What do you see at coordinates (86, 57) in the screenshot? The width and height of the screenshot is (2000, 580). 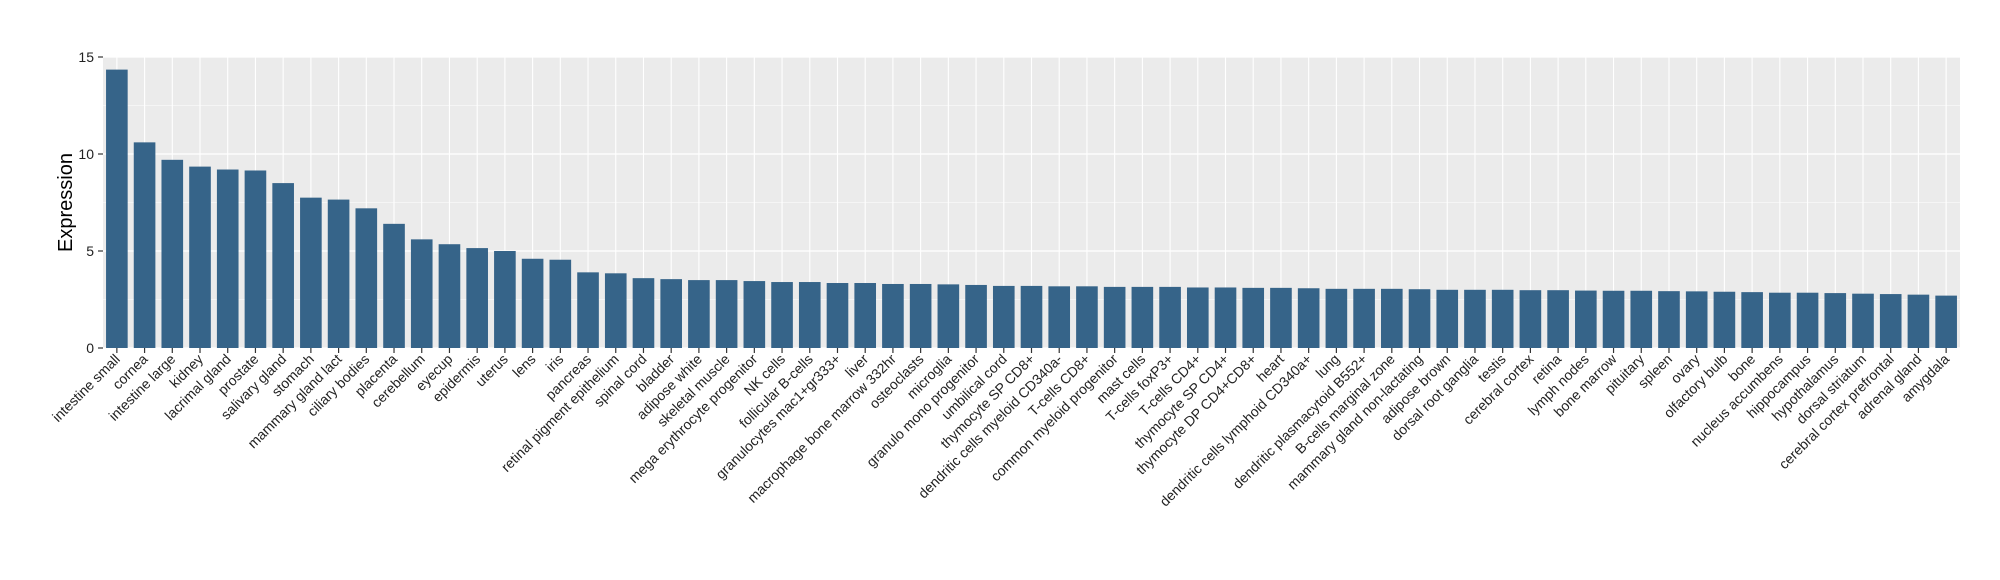 I see `y-tick-label: 15` at bounding box center [86, 57].